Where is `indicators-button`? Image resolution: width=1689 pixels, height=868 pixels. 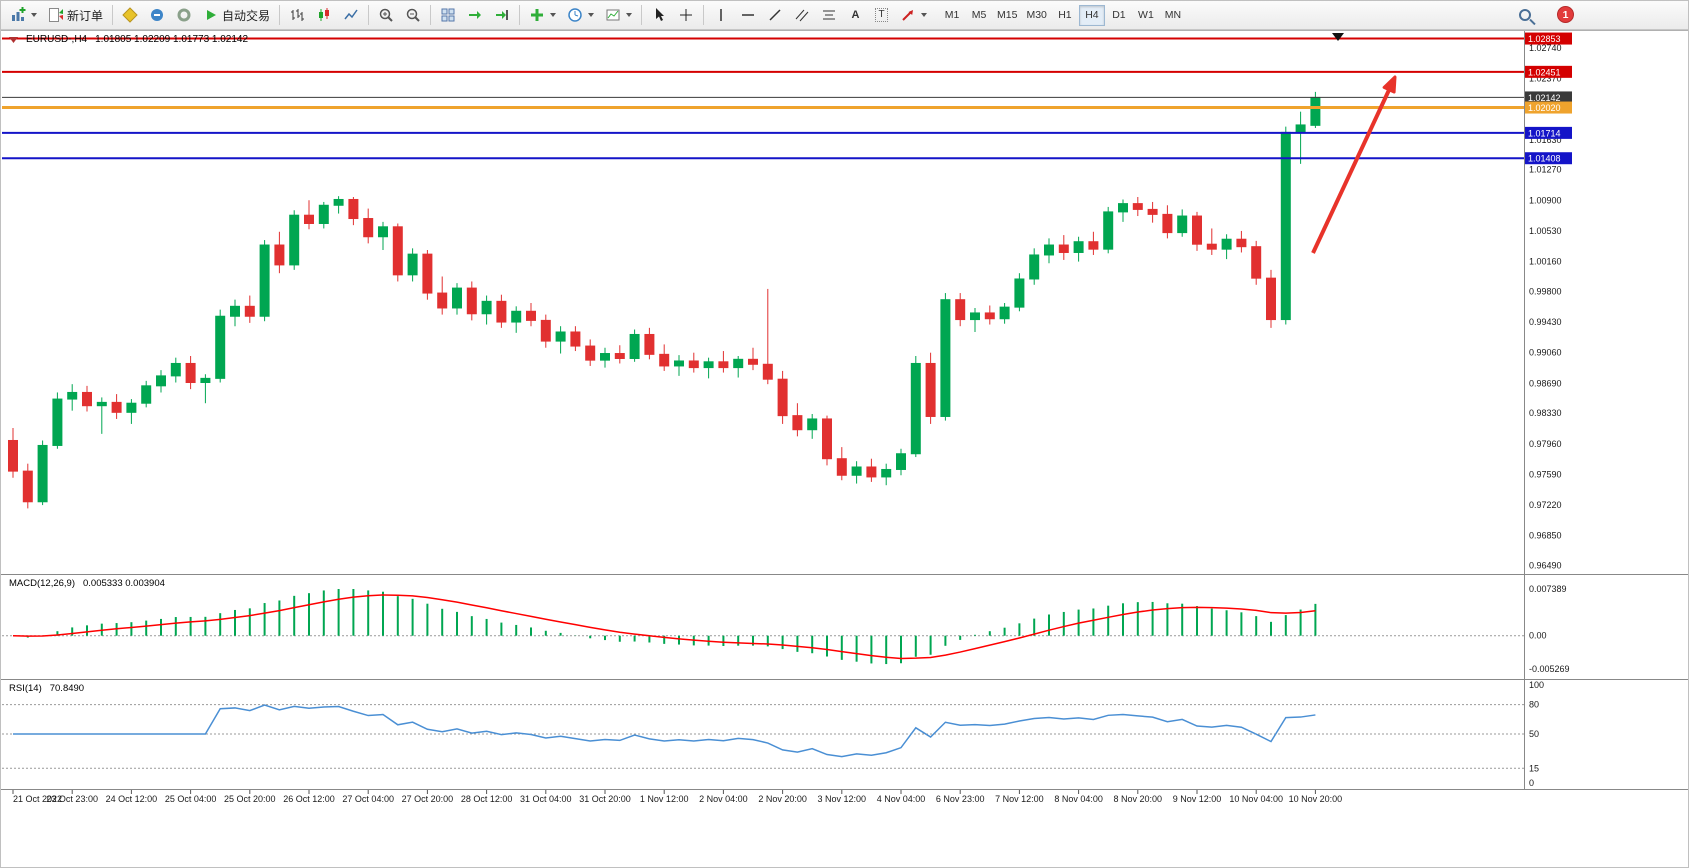 indicators-button is located at coordinates (542, 15).